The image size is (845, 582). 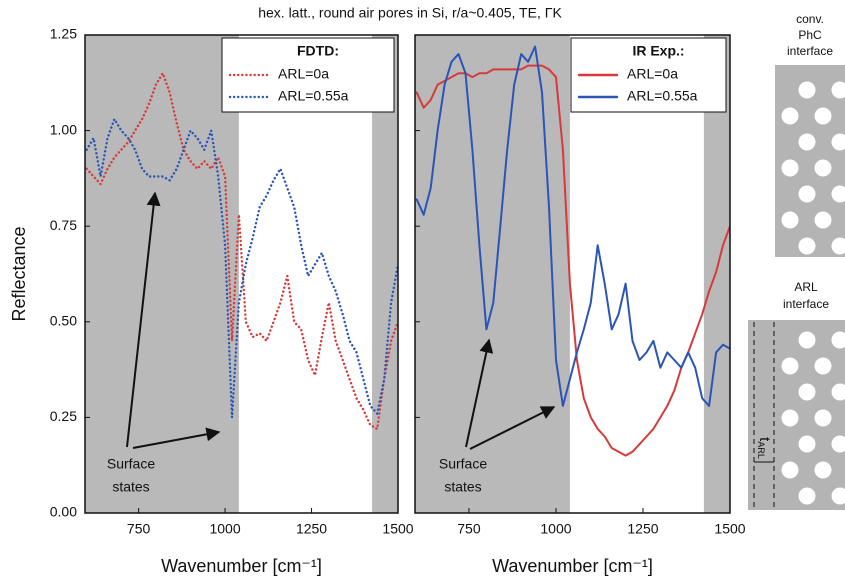 What do you see at coordinates (761, 450) in the screenshot?
I see `dimension-subscript: ARL` at bounding box center [761, 450].